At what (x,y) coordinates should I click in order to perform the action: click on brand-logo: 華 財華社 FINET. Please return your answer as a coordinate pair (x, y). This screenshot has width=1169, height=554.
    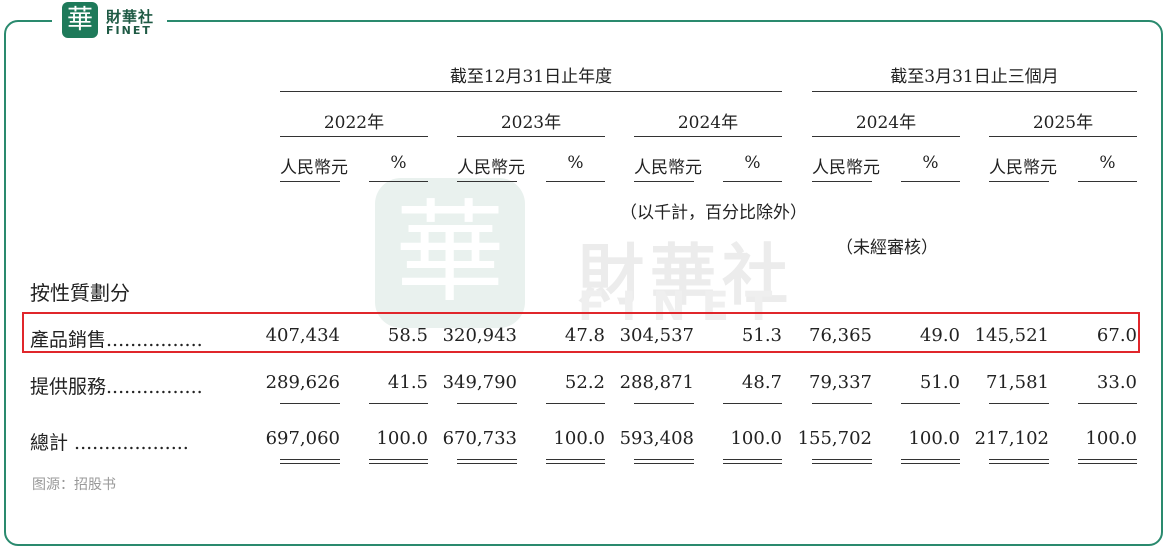
    Looking at the image, I should click on (109, 21).